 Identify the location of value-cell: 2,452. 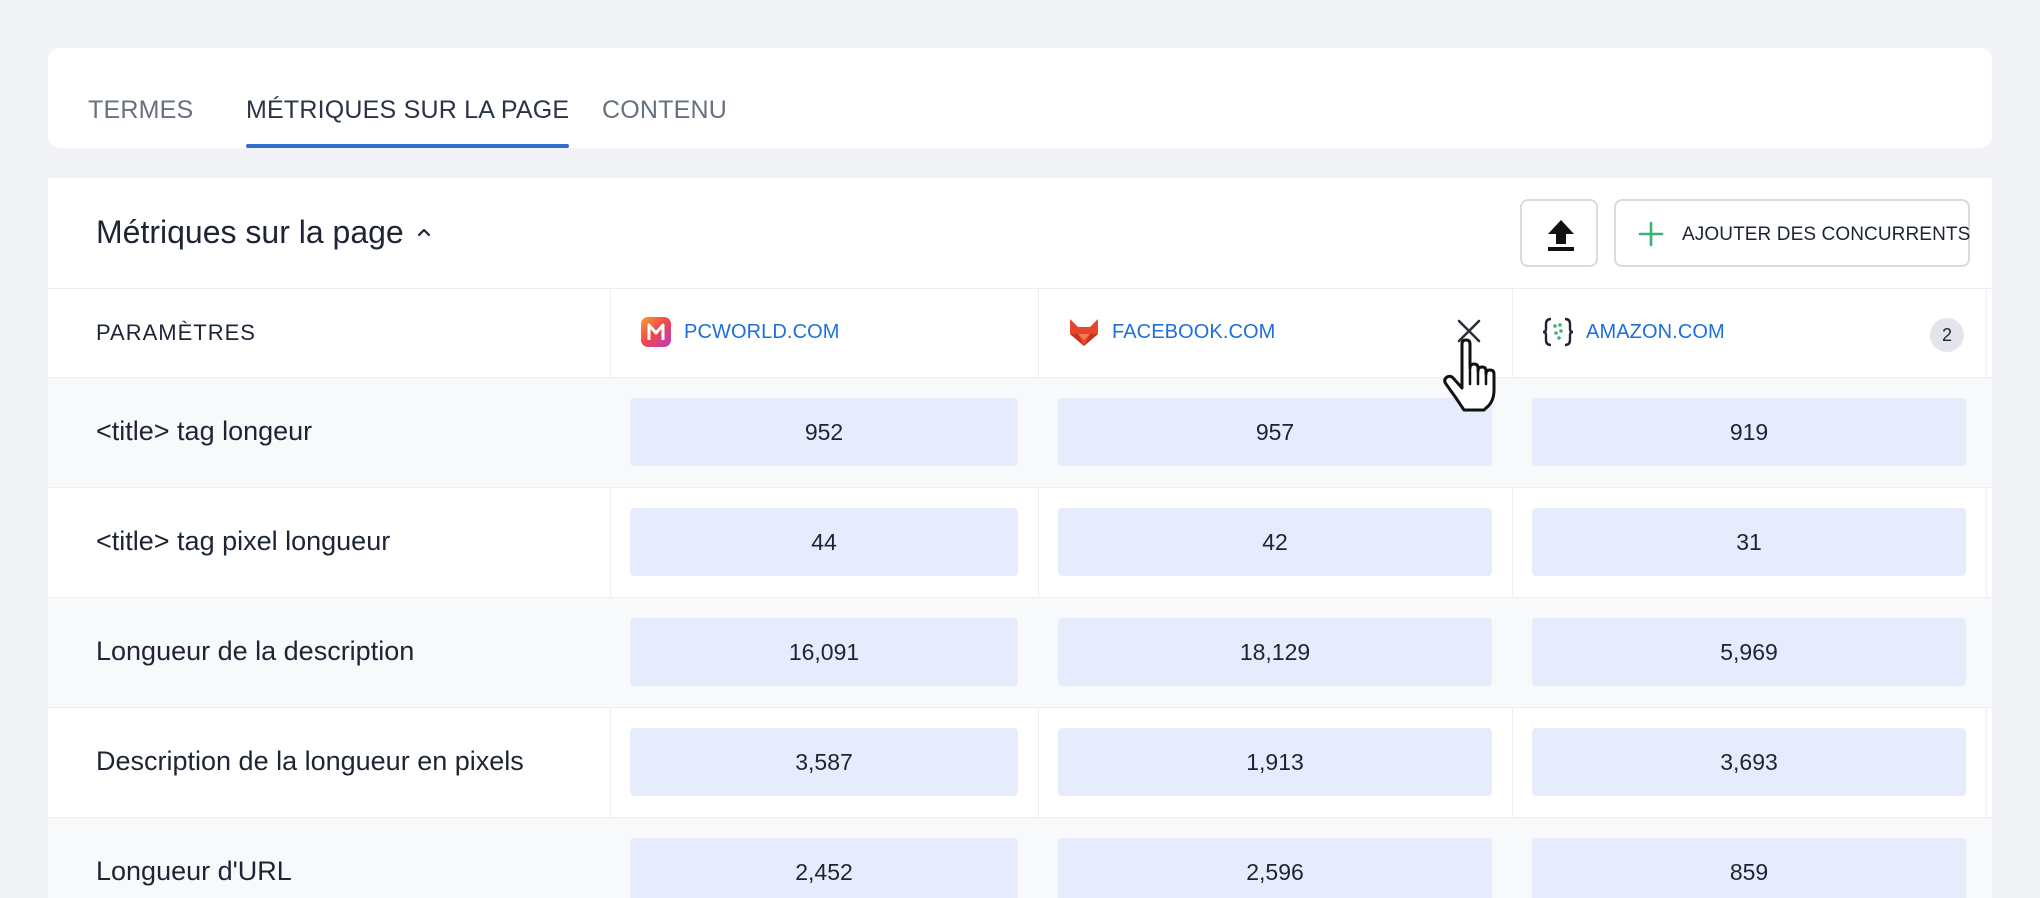
(824, 868).